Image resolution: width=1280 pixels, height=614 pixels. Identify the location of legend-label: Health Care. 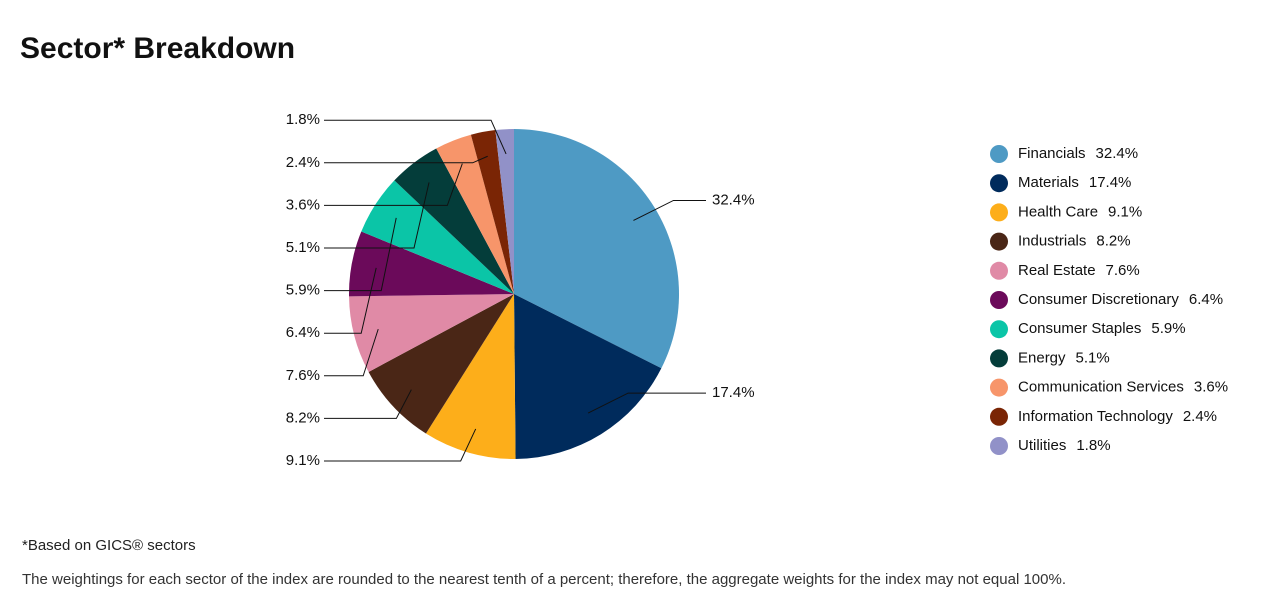
(1058, 211).